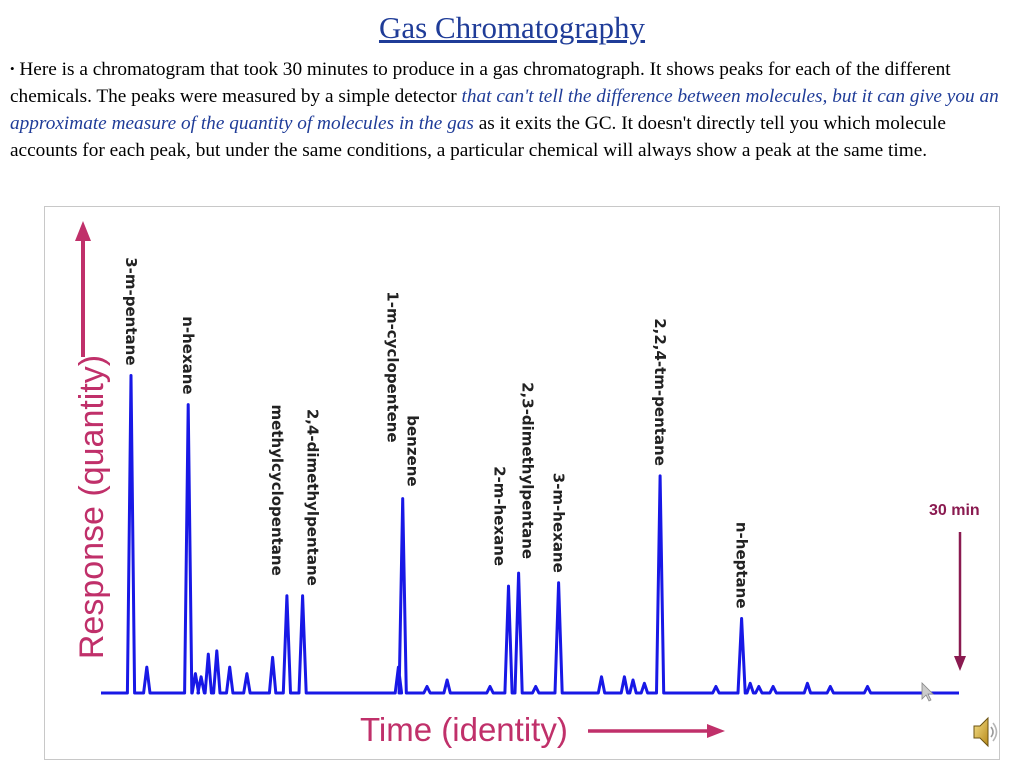  Describe the element at coordinates (528, 470) in the screenshot. I see `peak-label: 2,3-dimethylpentane` at that location.